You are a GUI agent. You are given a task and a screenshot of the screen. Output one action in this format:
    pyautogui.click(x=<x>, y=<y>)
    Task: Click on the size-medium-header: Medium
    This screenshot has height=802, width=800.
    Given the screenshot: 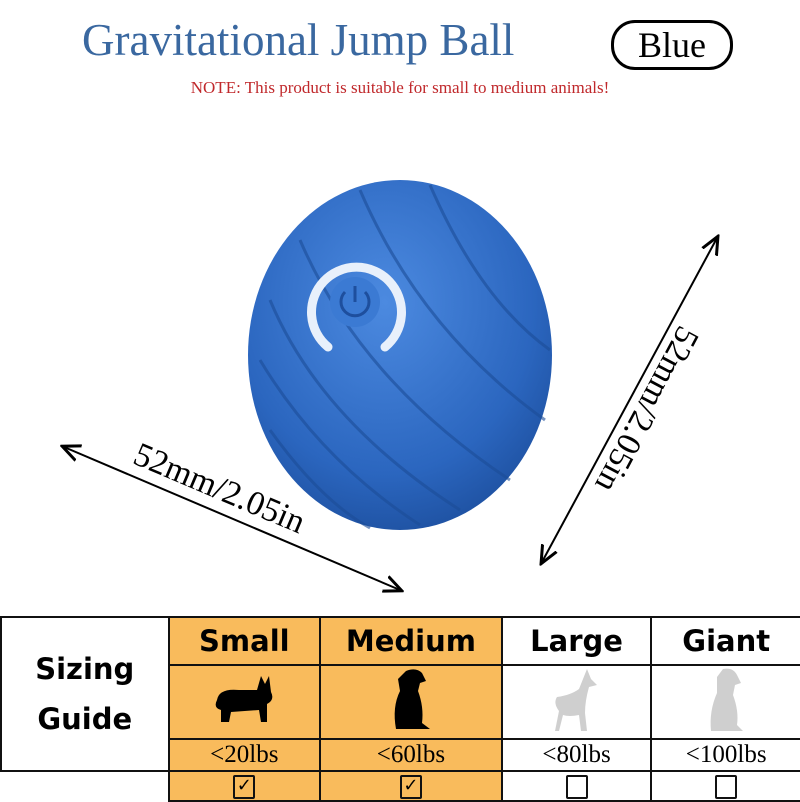 What is the action you would take?
    pyautogui.click(x=411, y=641)
    